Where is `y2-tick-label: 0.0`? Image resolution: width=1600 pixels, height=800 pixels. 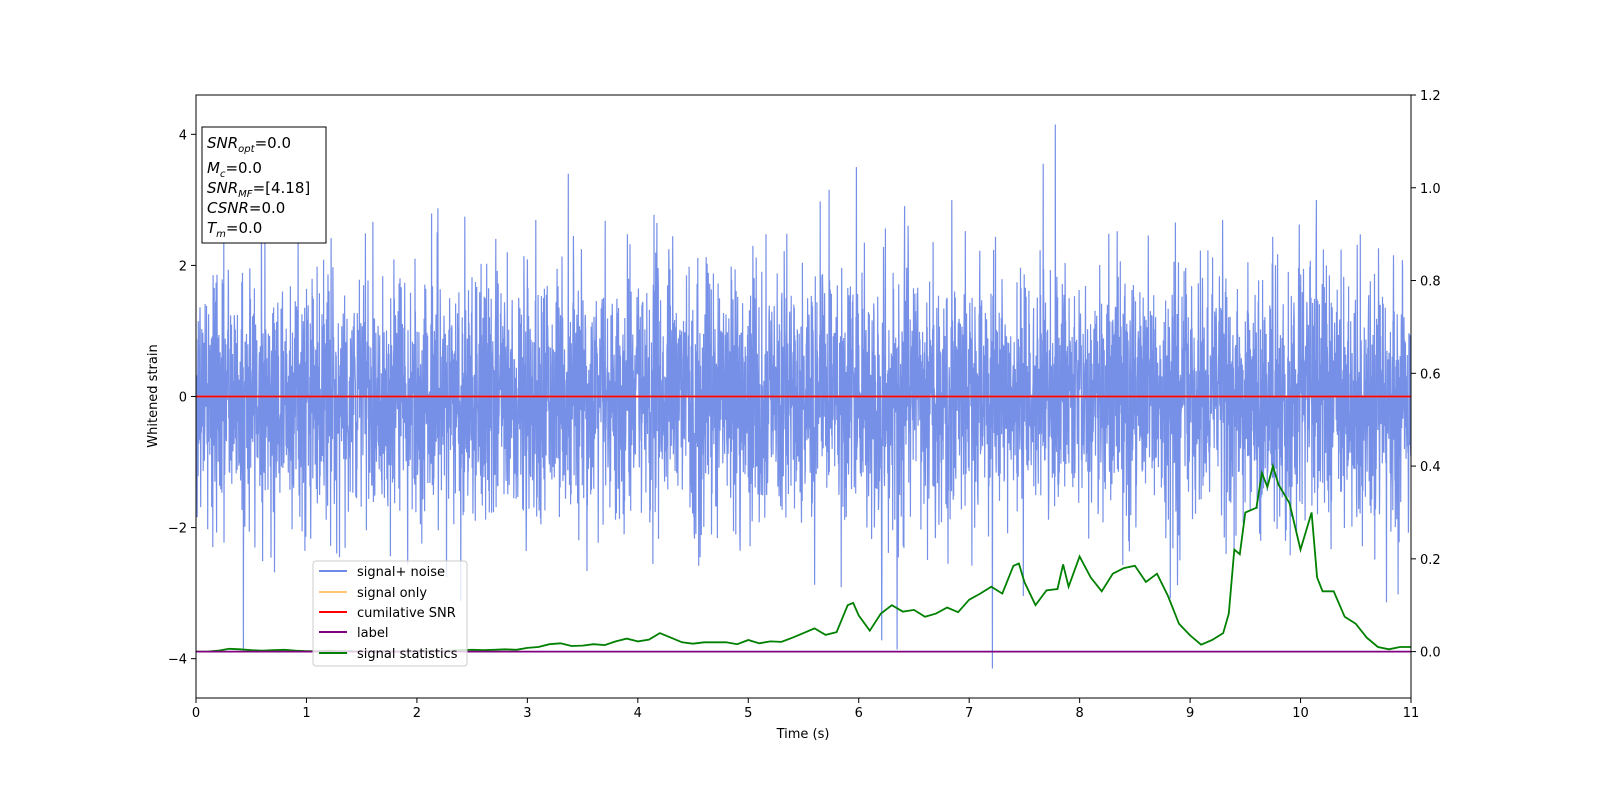
y2-tick-label: 0.0 is located at coordinates (1430, 653).